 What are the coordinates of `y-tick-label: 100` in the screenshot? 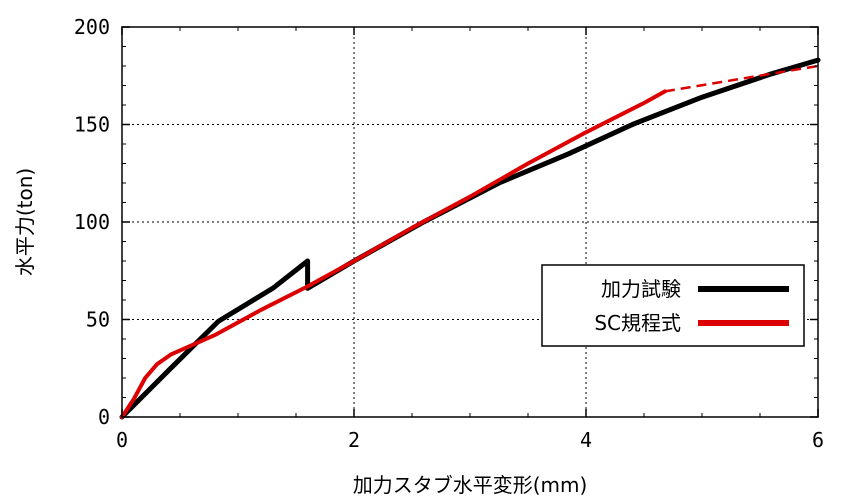 It's located at (92, 222).